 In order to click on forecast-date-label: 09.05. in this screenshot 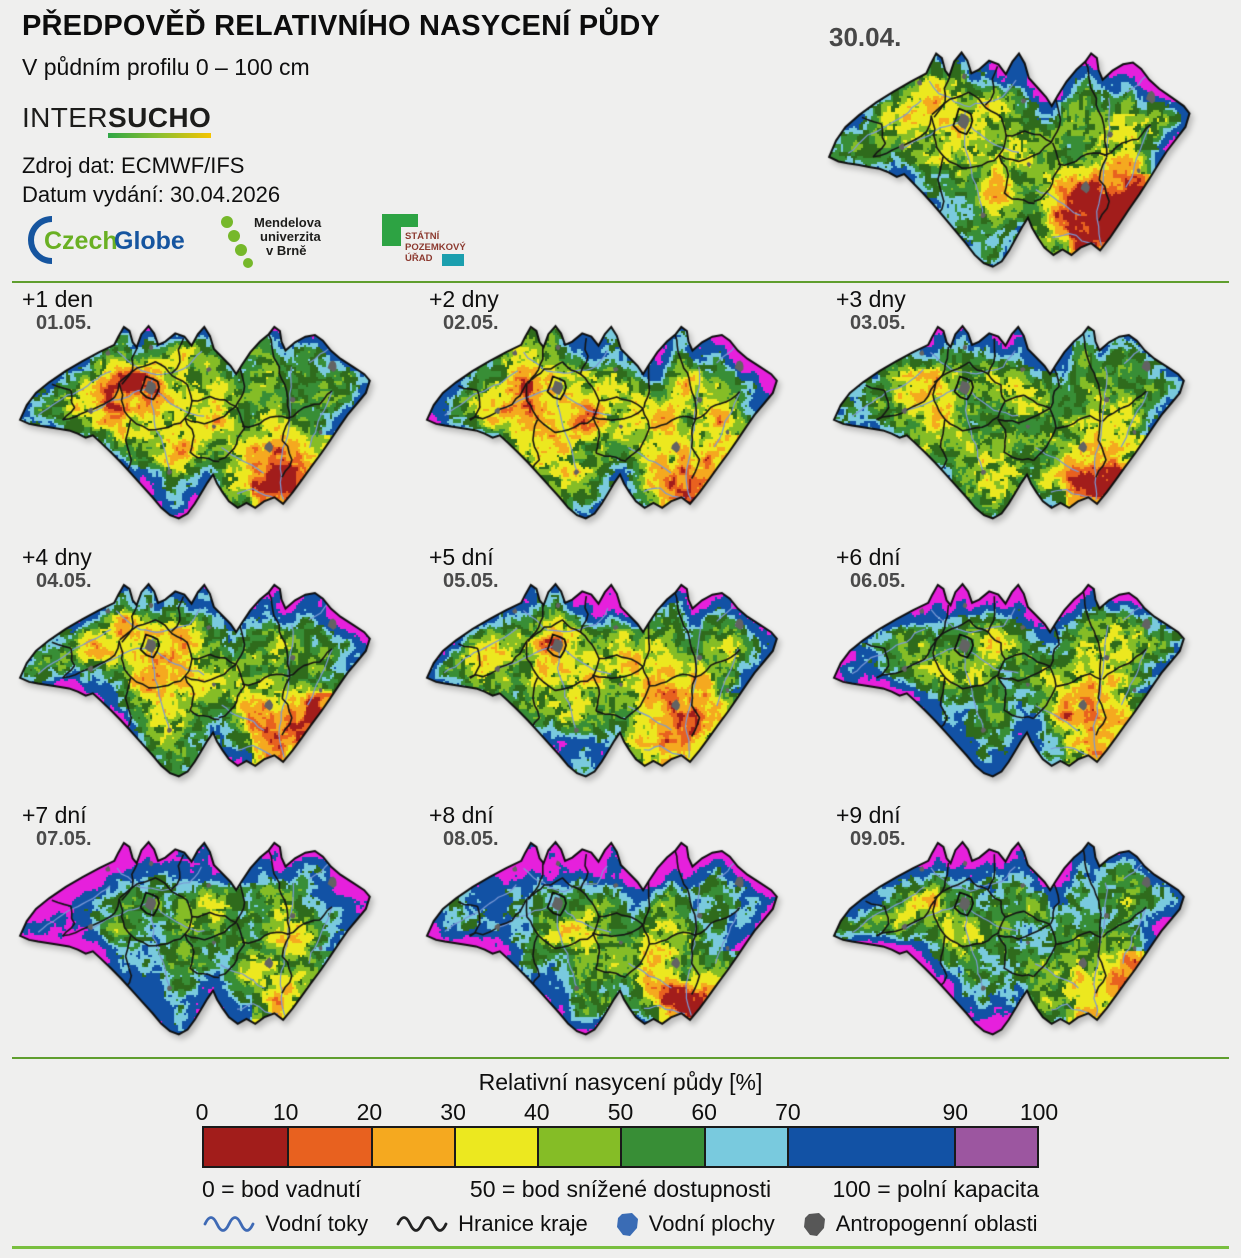, I will do `click(878, 839)`.